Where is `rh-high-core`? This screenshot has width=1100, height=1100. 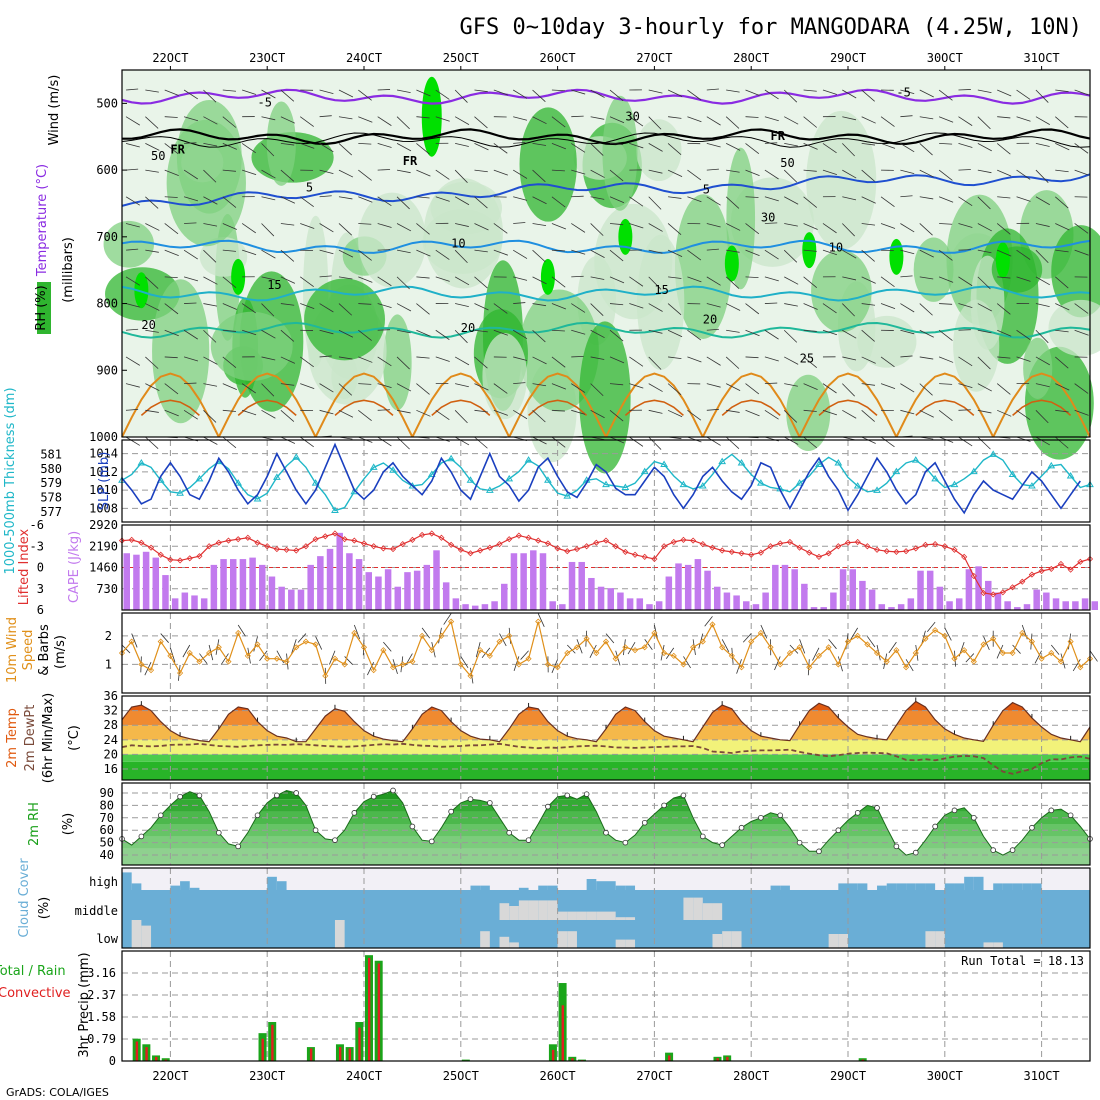
rh-high-core is located at coordinates (141, 290).